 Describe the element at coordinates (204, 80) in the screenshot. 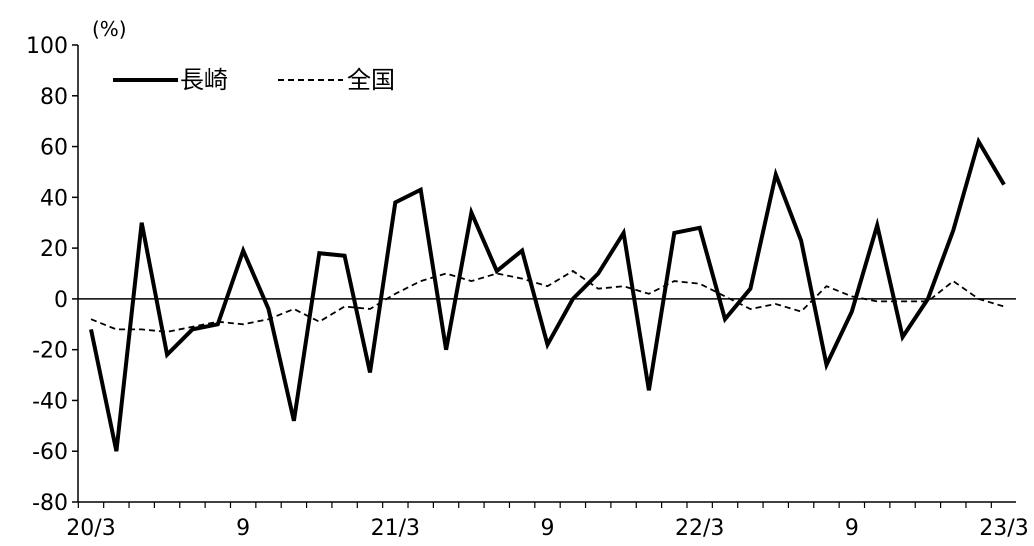

I see `legend-label-nagasaki: 長崎` at that location.